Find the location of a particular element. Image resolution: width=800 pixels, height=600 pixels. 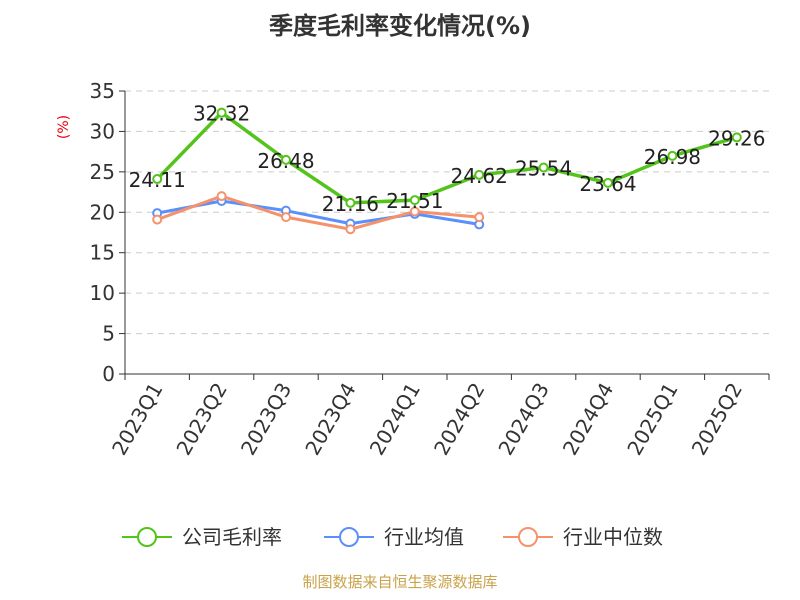

x-tick-label: 2024Q4 is located at coordinates (588, 419).